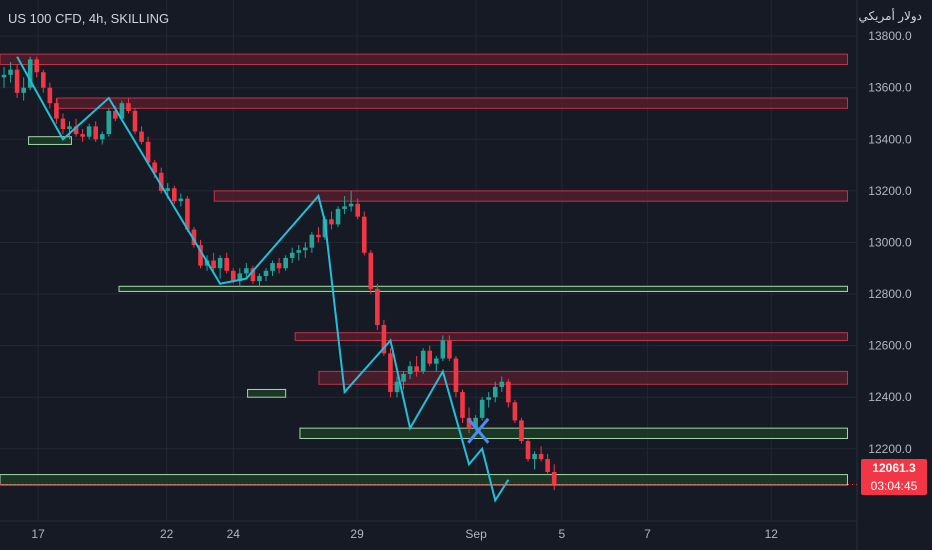  What do you see at coordinates (404, 534) in the screenshot?
I see `time-axis: 17 22 24 29 Sep 5 7 12` at bounding box center [404, 534].